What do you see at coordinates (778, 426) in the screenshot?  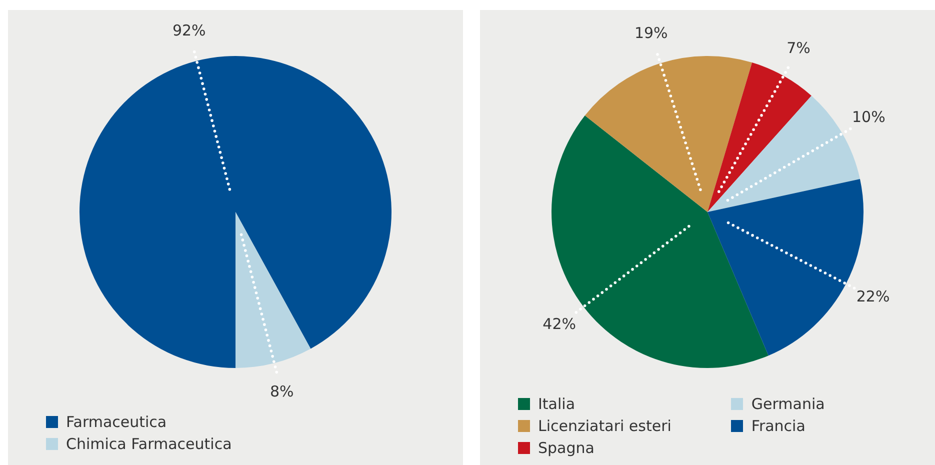 I see `legend-label: Francia` at bounding box center [778, 426].